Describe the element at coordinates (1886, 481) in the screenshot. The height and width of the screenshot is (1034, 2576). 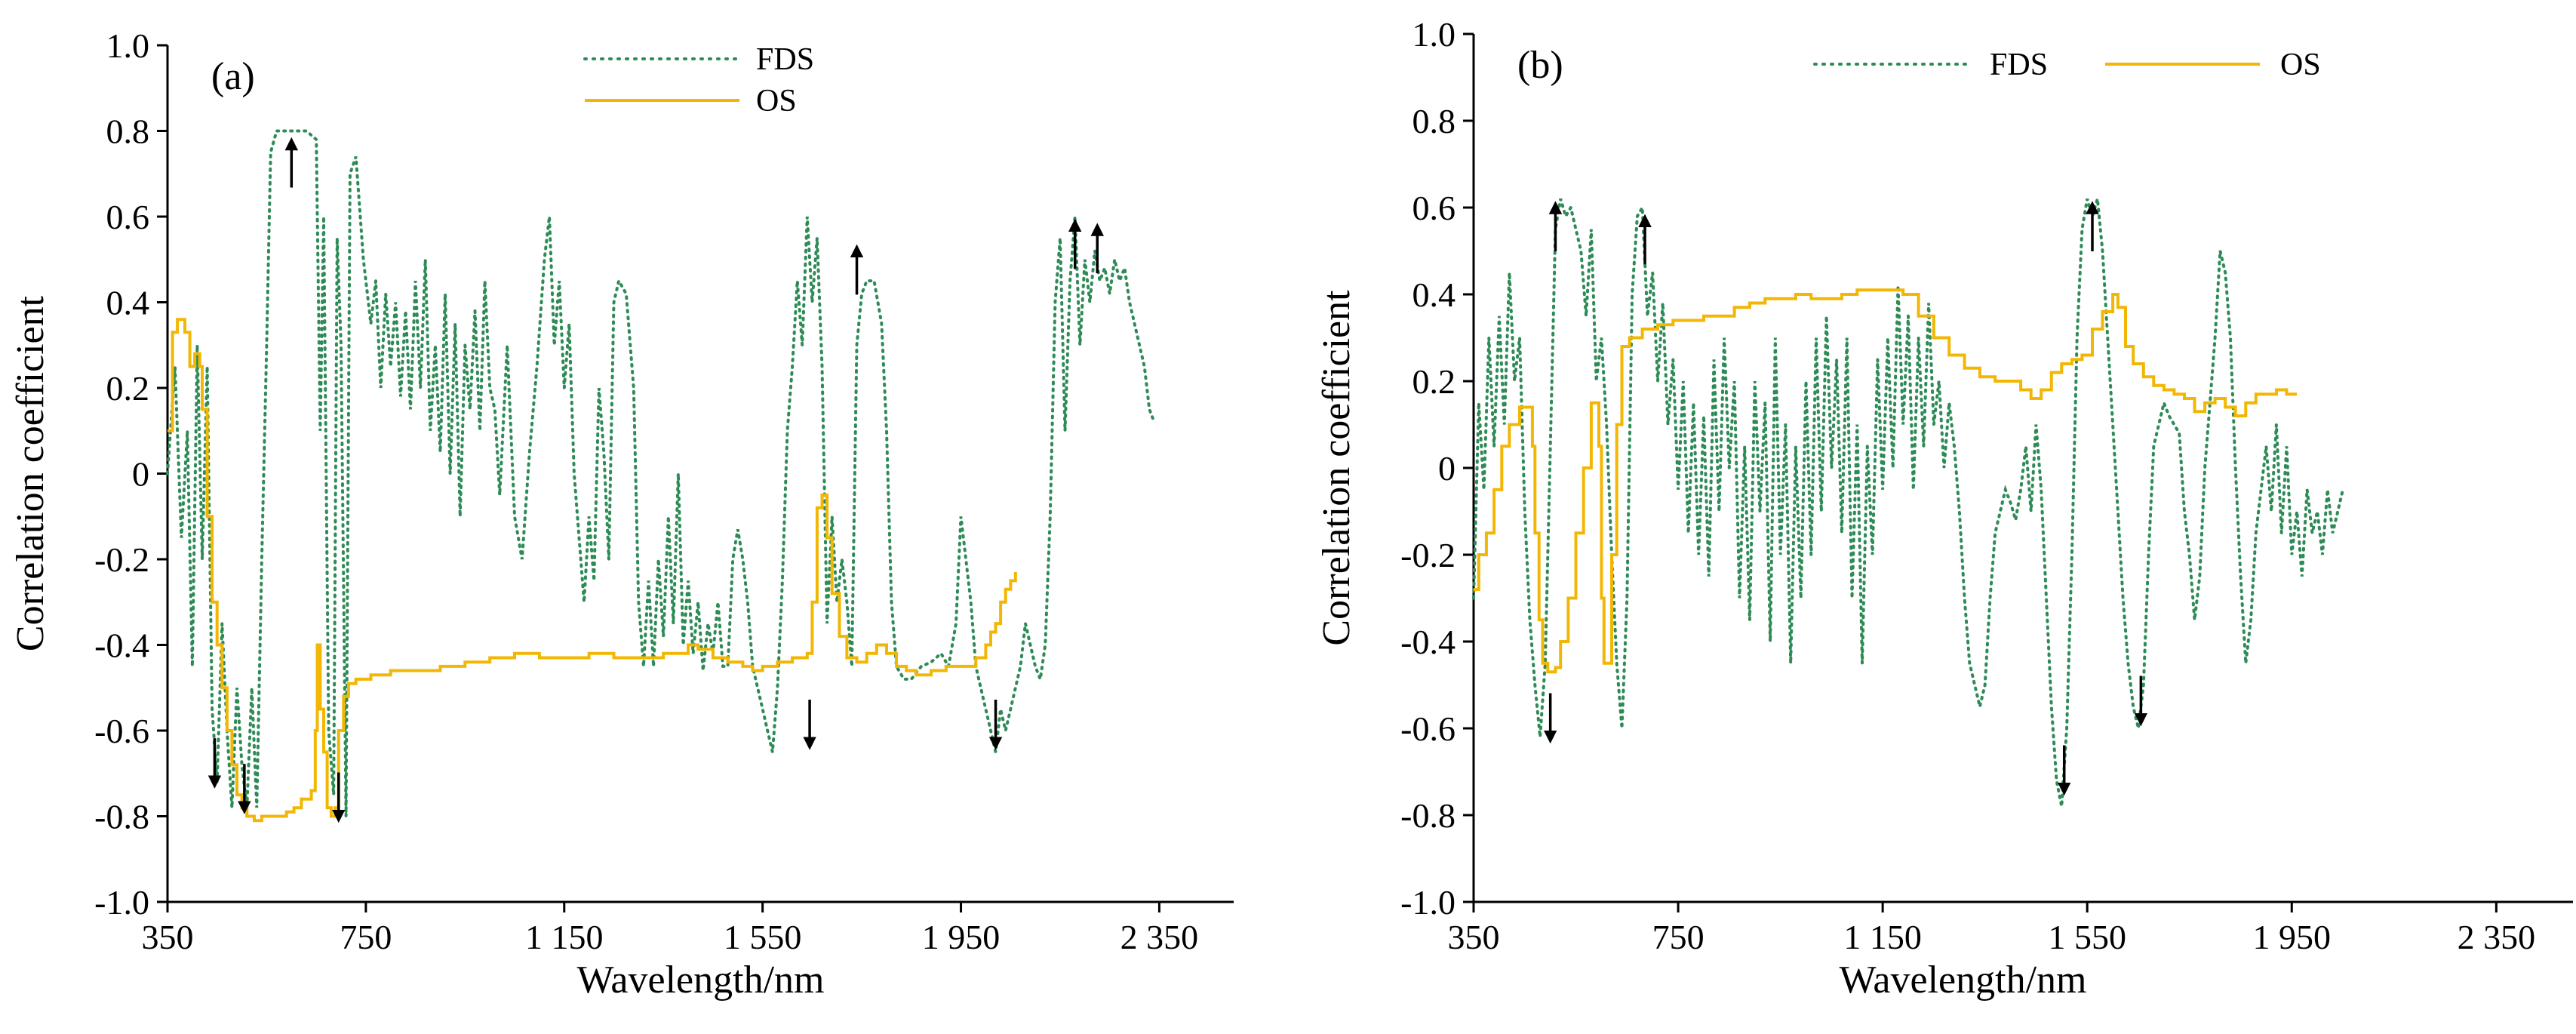
I see `series-line-os` at that location.